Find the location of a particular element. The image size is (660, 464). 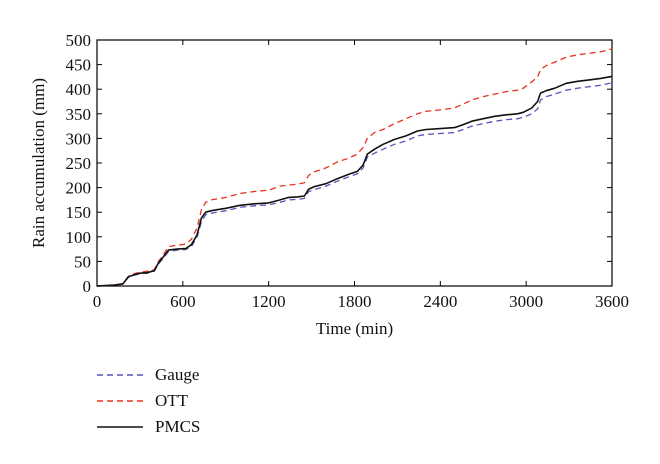

y-axis-title: Rain accumulation (mm) is located at coordinates (38, 163).